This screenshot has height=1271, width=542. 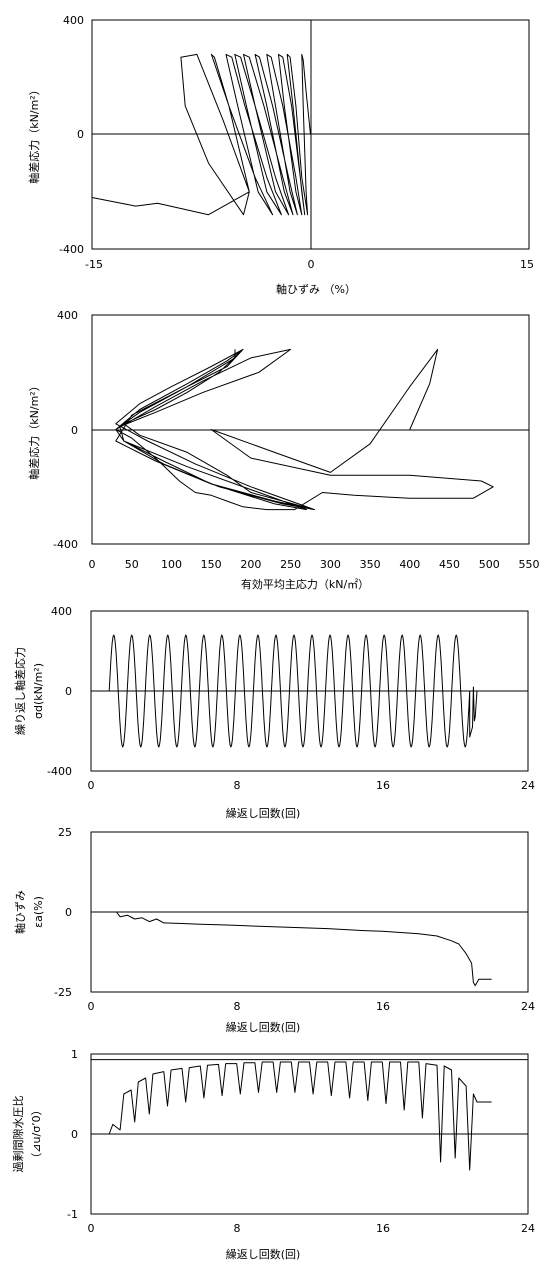 I want to click on x-tick-label: 500, so click(x=489, y=564).